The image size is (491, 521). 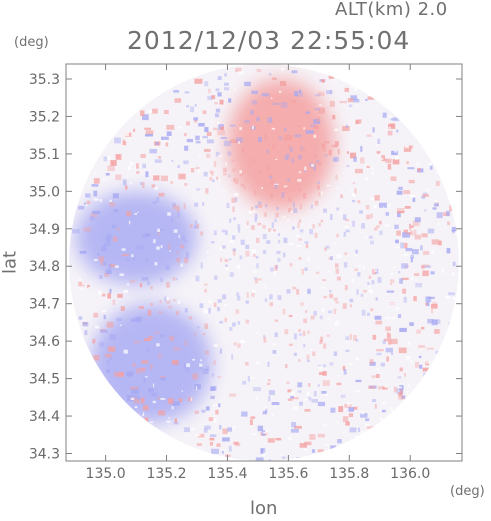 What do you see at coordinates (44, 155) in the screenshot?
I see `y-tick-label: 35.1` at bounding box center [44, 155].